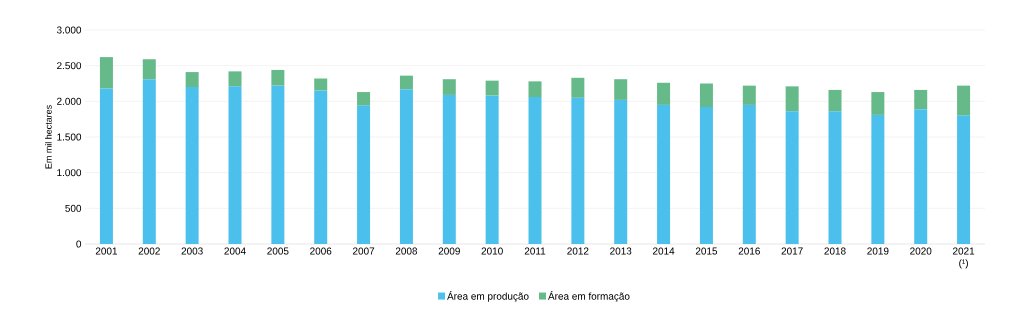  Describe the element at coordinates (488, 296) in the screenshot. I see `legend-label: Área em produção` at that location.